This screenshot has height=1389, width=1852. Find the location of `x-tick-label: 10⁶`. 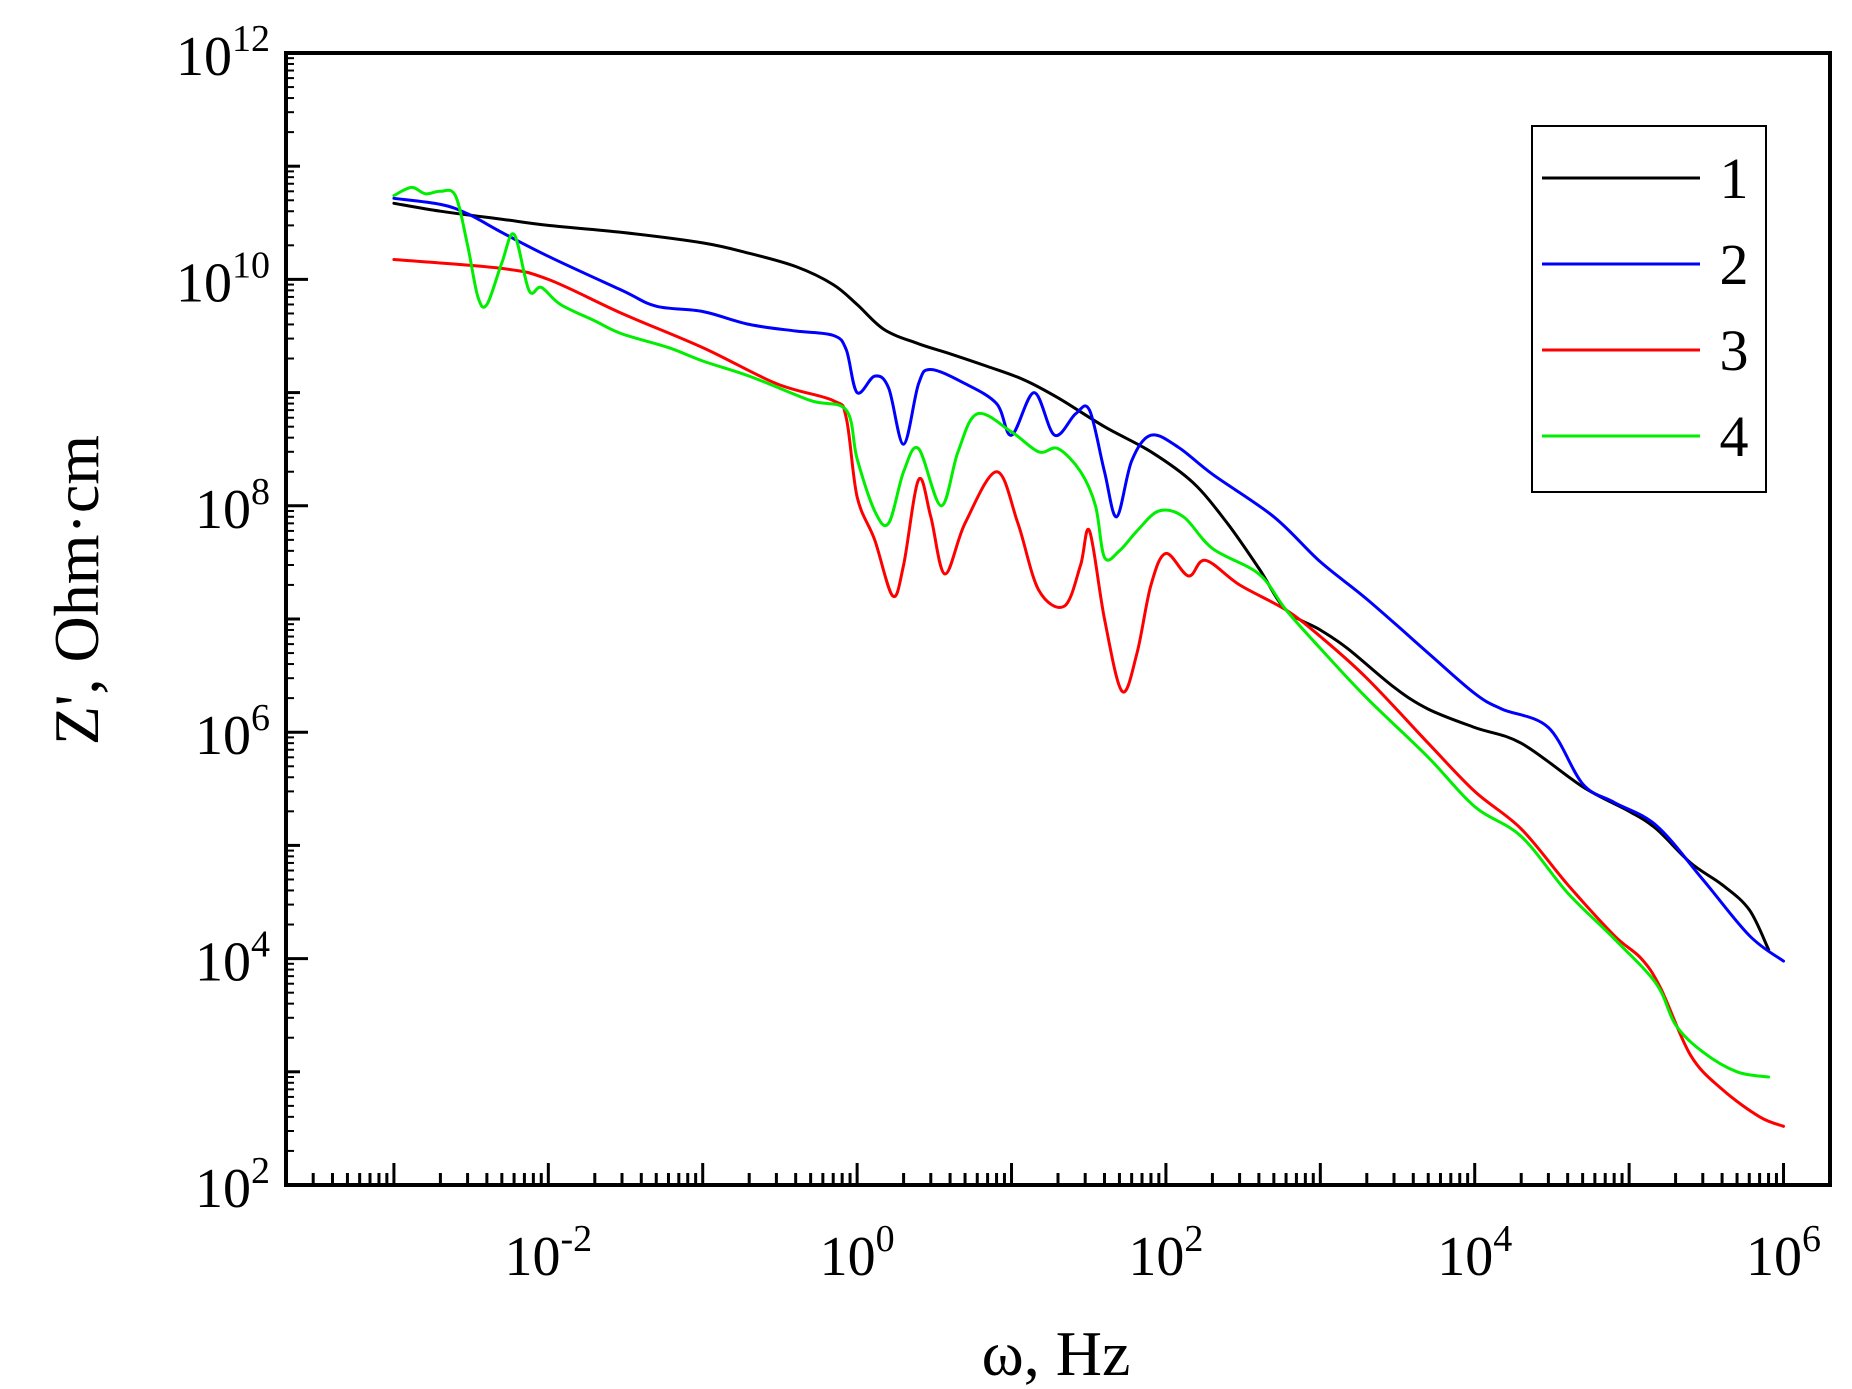

x-tick-label: 10⁶ is located at coordinates (1783, 1253).